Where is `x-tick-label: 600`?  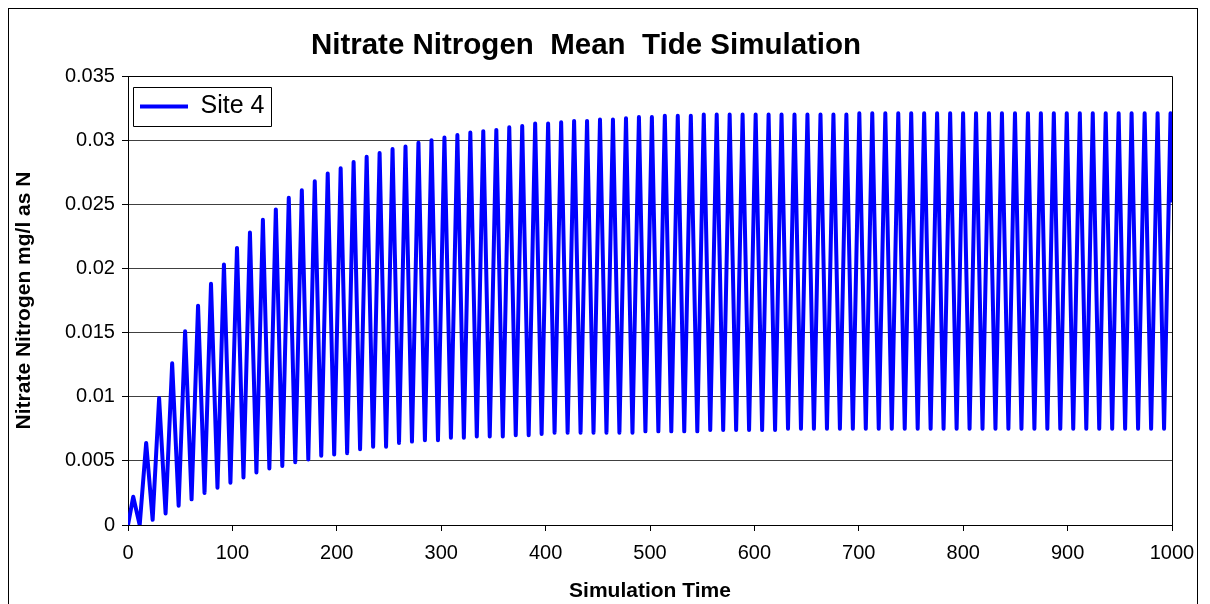
x-tick-label: 600 is located at coordinates (754, 551).